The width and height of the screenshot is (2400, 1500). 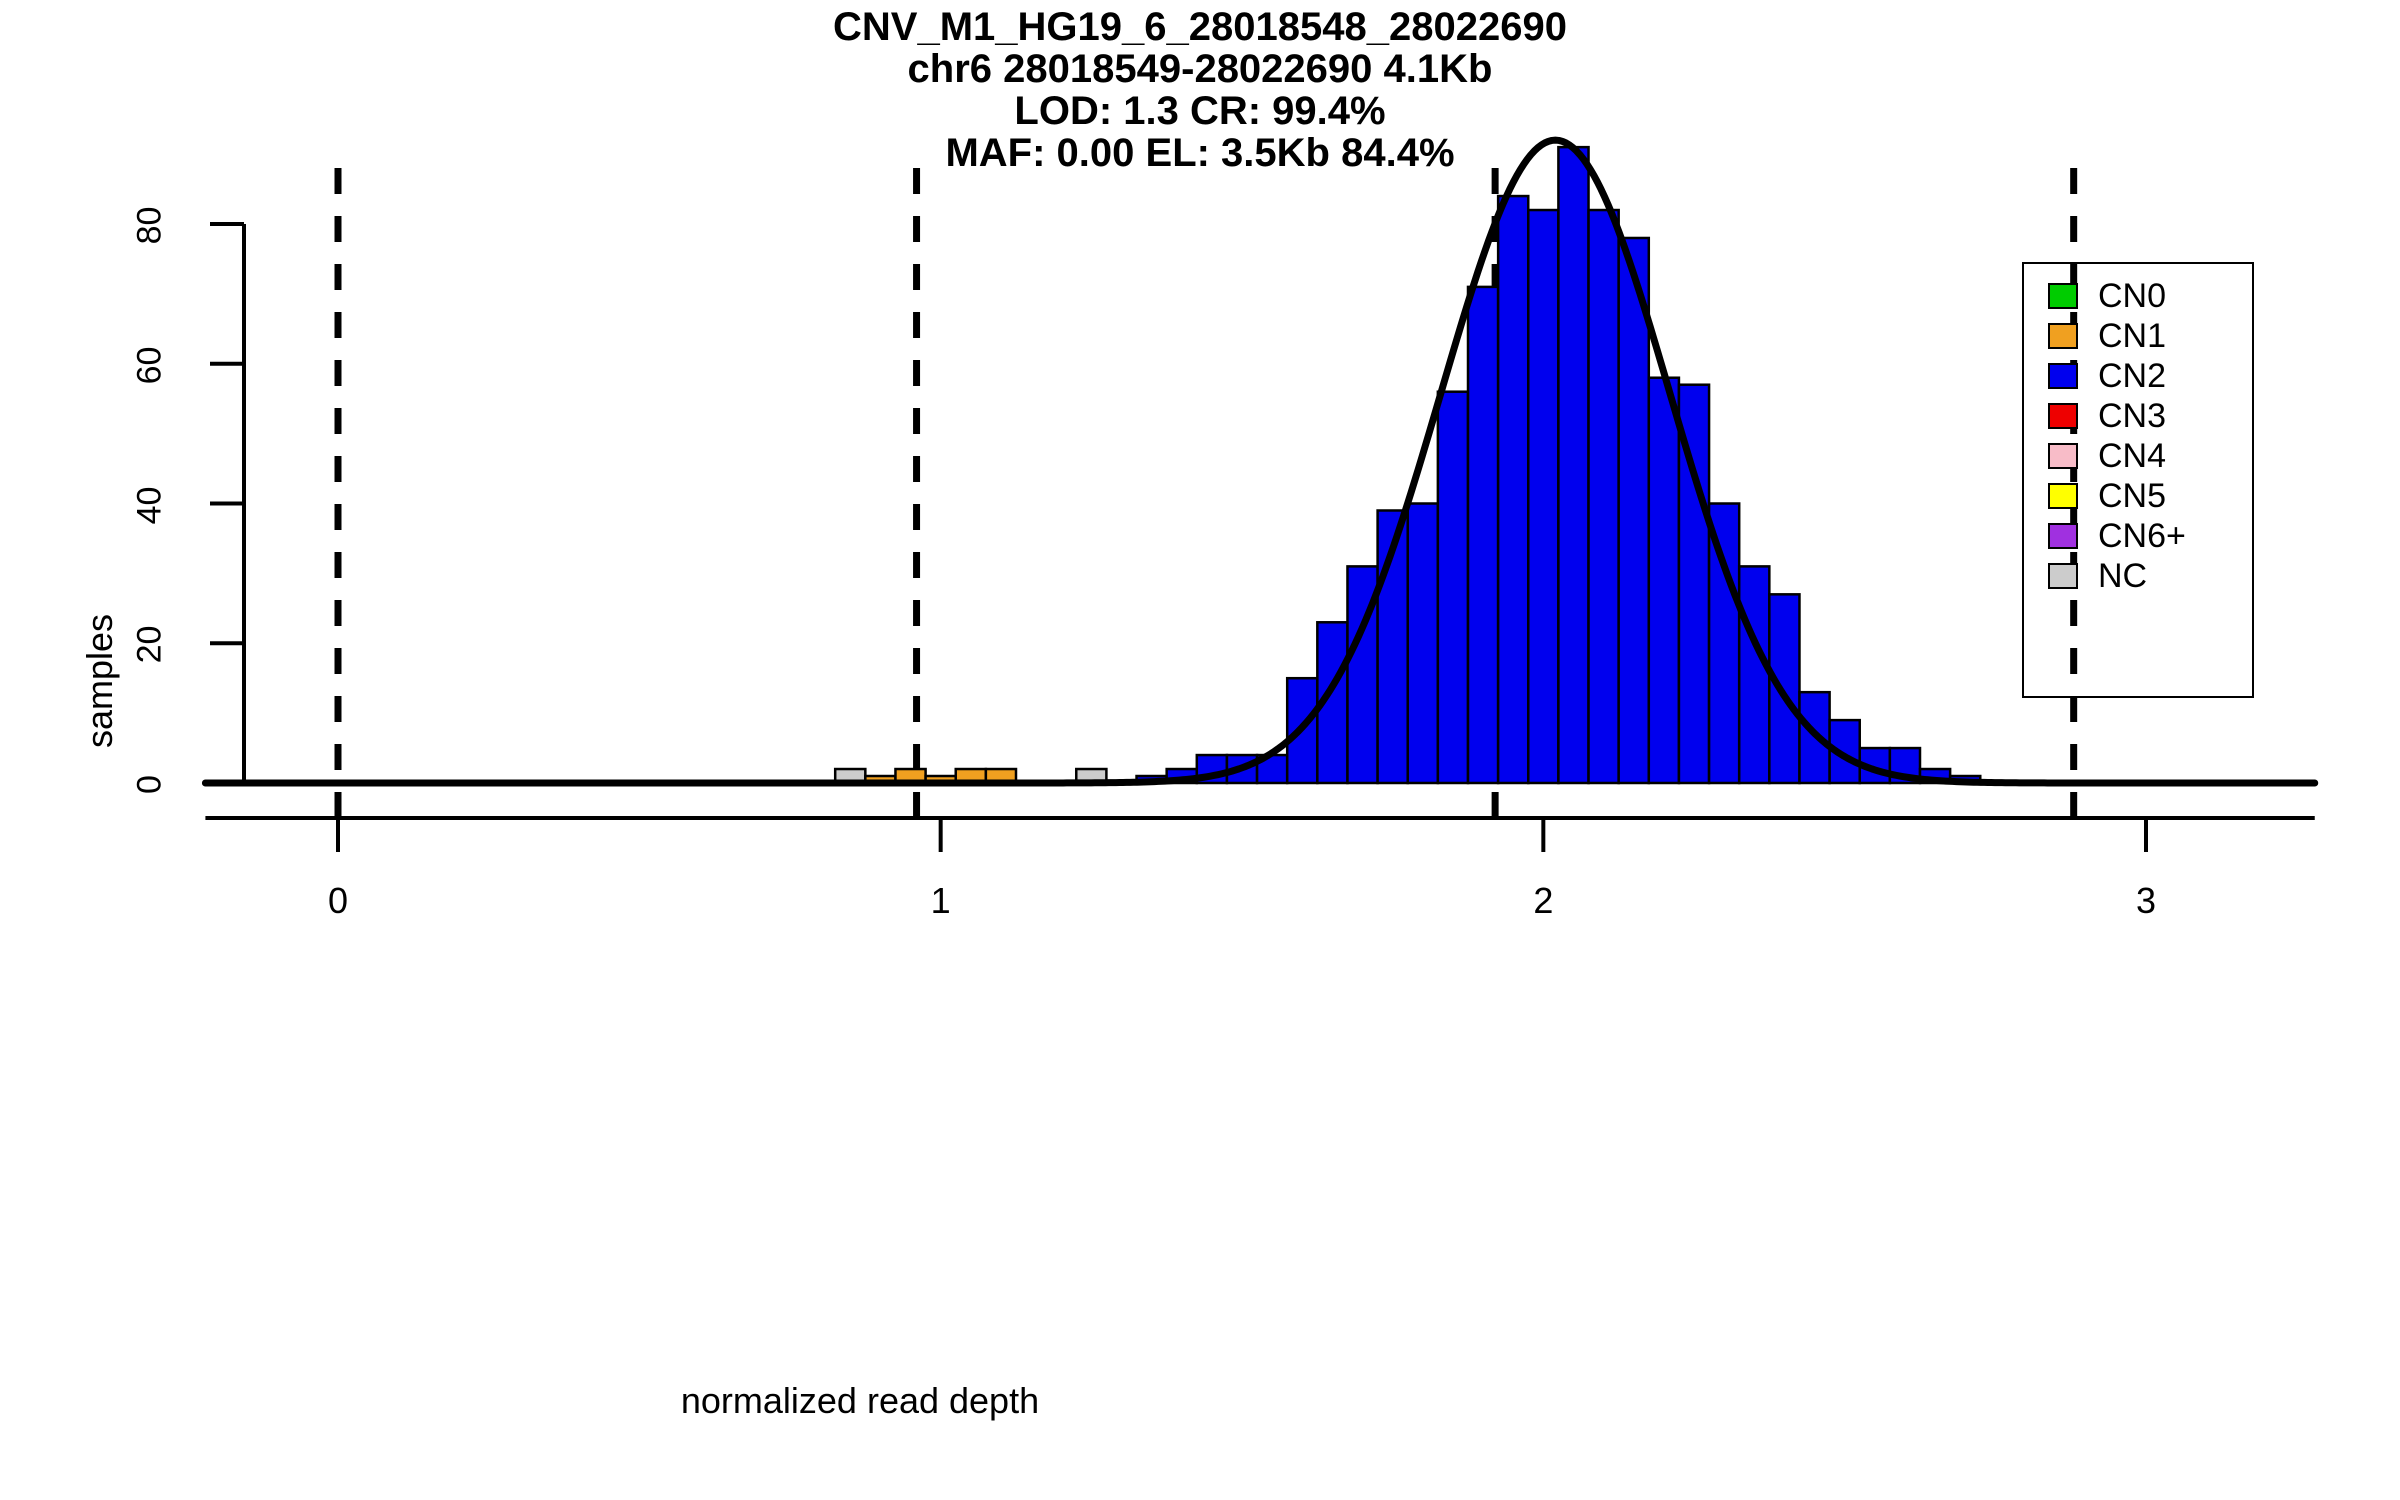 What do you see at coordinates (1200, 27) in the screenshot?
I see `title-line-1: CNV_M1_HG19_6_28018548_28022690` at bounding box center [1200, 27].